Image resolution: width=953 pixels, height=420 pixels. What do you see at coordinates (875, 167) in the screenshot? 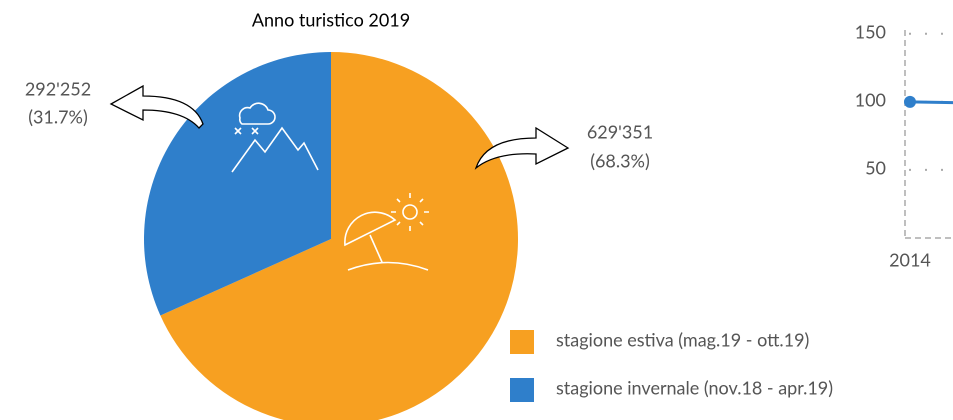
I see `y-tick-label: 50` at bounding box center [875, 167].